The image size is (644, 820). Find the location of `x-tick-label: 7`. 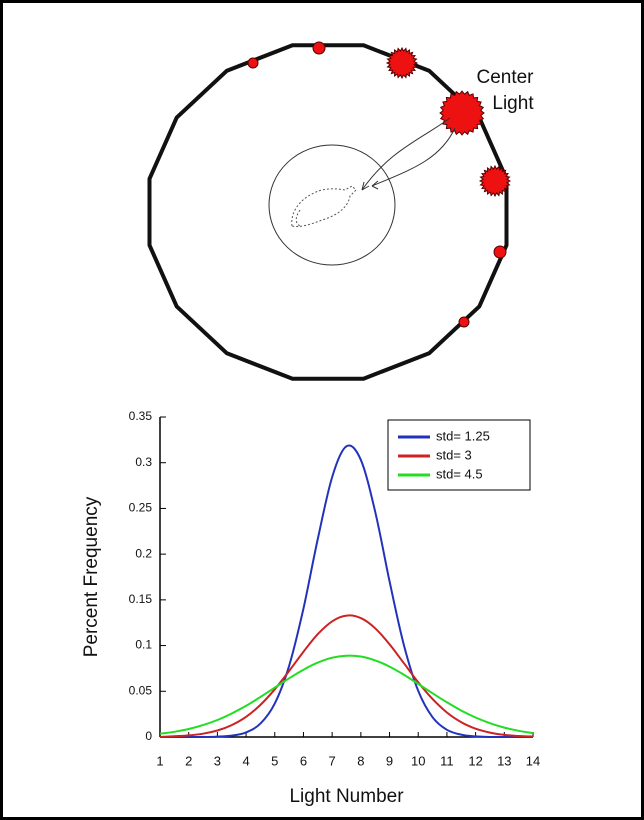

x-tick-label: 7 is located at coordinates (332, 760).